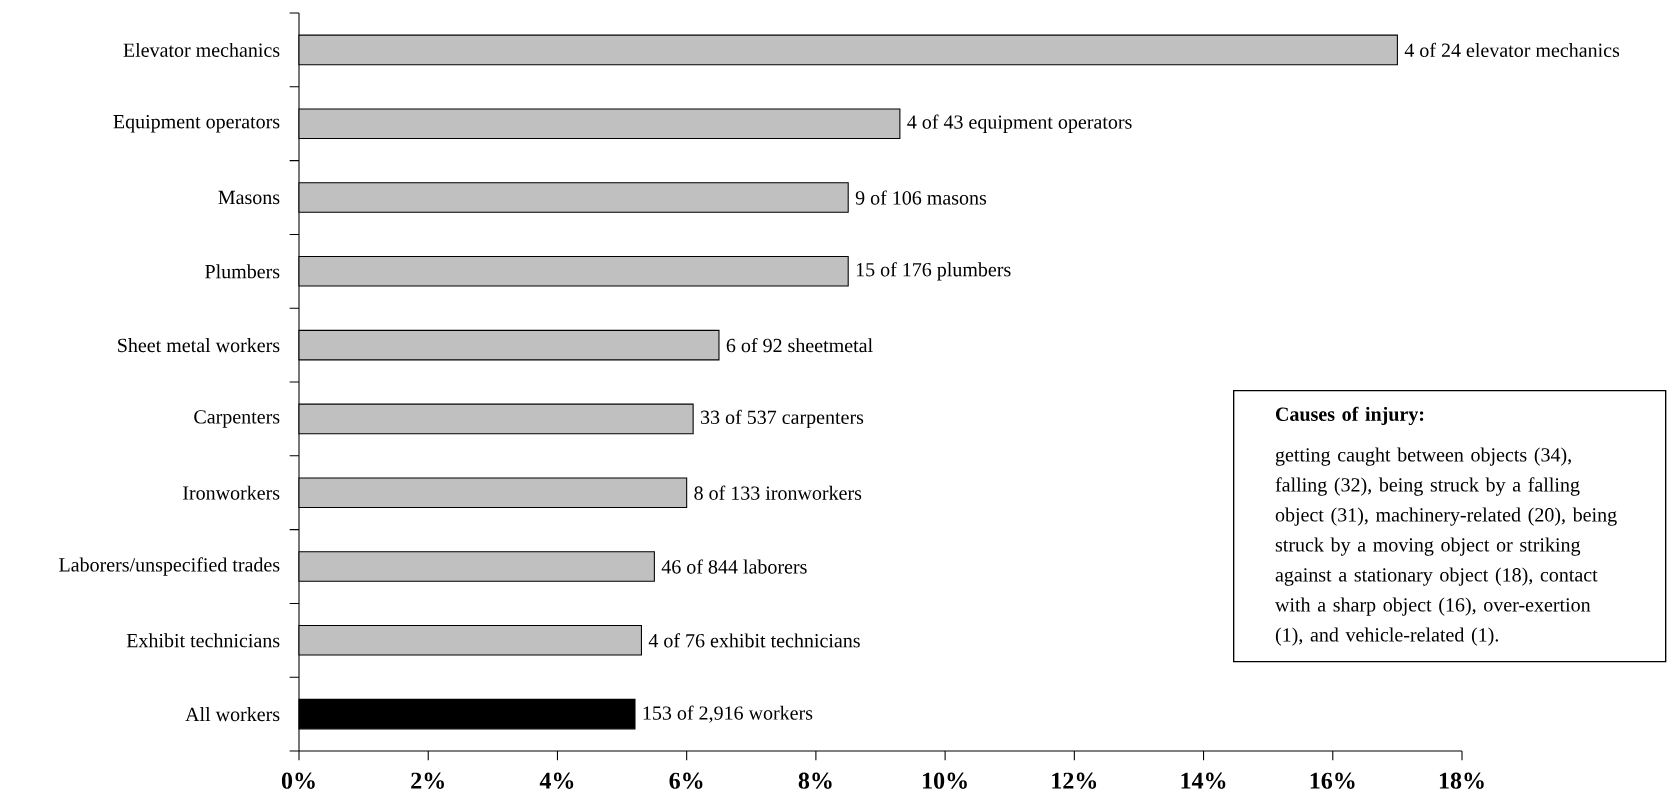 The image size is (1670, 808). What do you see at coordinates (199, 345) in the screenshot?
I see `y-tick-label: Sheet metal workers` at bounding box center [199, 345].